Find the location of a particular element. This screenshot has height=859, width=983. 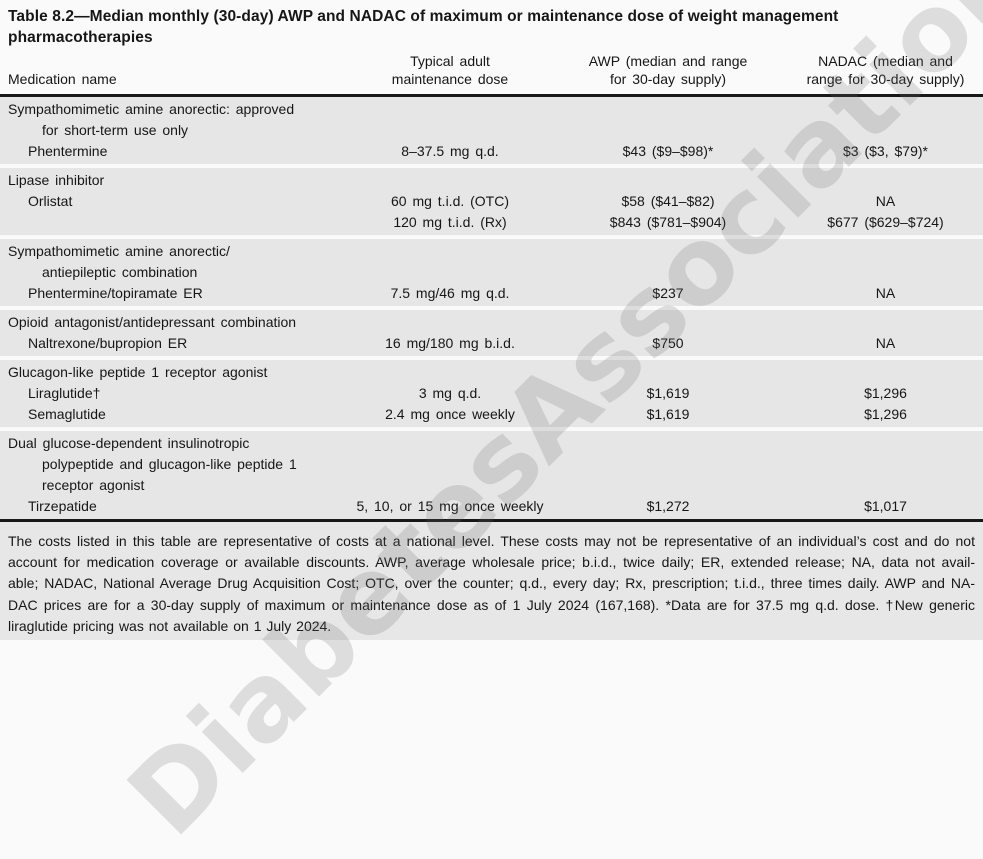

col-header-nadac-line1: NADAC (median and is located at coordinates (885, 61).